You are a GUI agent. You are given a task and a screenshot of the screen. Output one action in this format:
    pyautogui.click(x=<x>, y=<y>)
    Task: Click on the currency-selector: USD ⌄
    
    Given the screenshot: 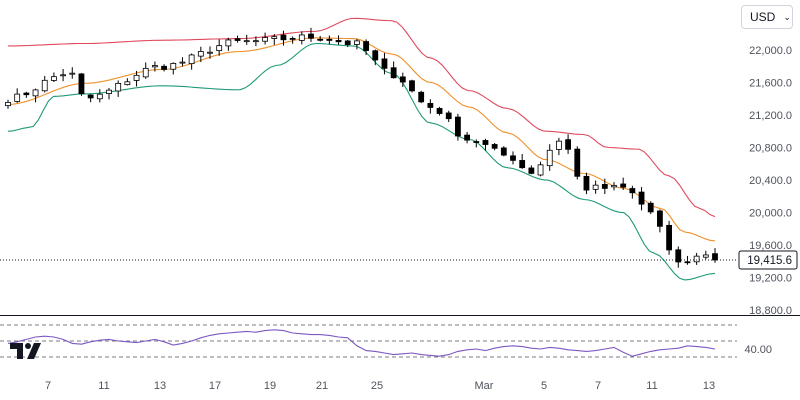 What is the action you would take?
    pyautogui.click(x=767, y=17)
    